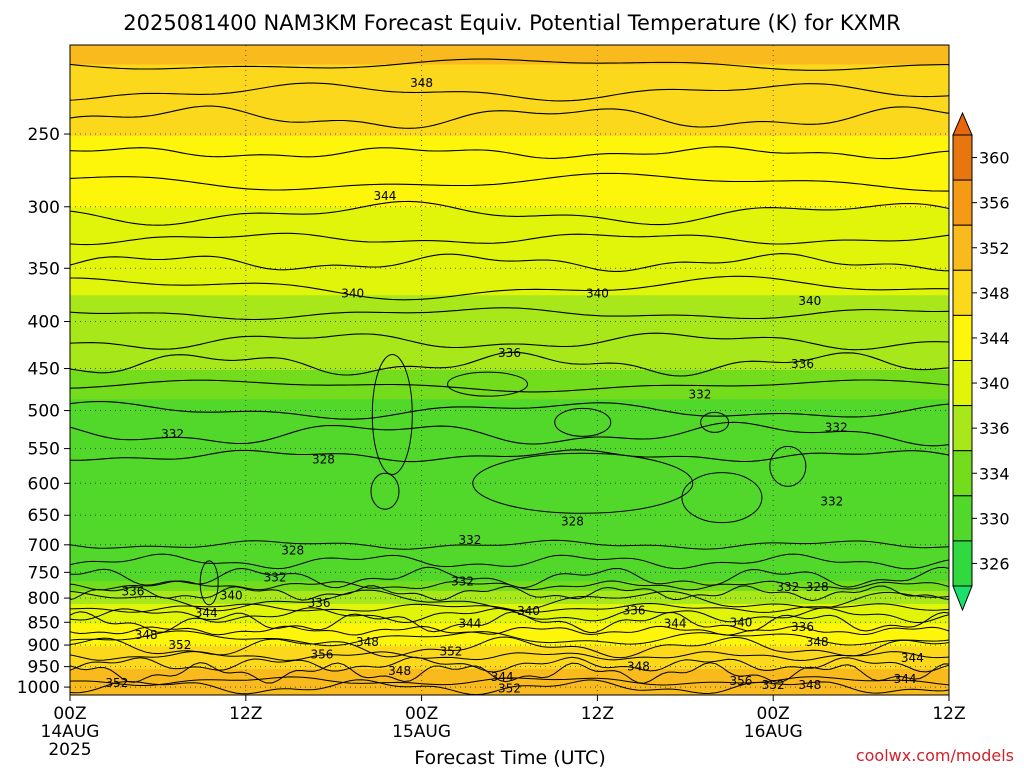 This screenshot has width=1024, height=768. What do you see at coordinates (44, 546) in the screenshot?
I see `y-tick-label: 700` at bounding box center [44, 546].